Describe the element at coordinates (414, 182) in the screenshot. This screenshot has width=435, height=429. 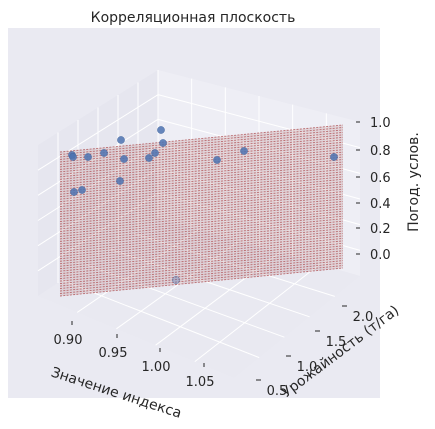
I see `z-axis-label: Погод. услов.` at that location.